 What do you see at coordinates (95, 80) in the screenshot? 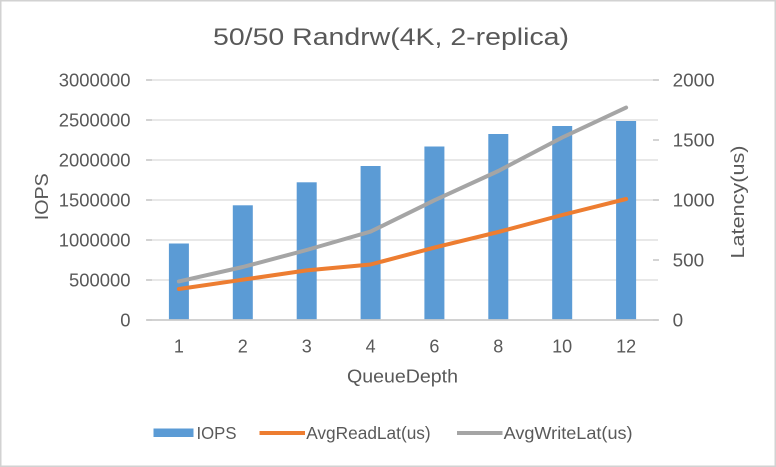
I see `svg-text: 3000000` at bounding box center [95, 80].